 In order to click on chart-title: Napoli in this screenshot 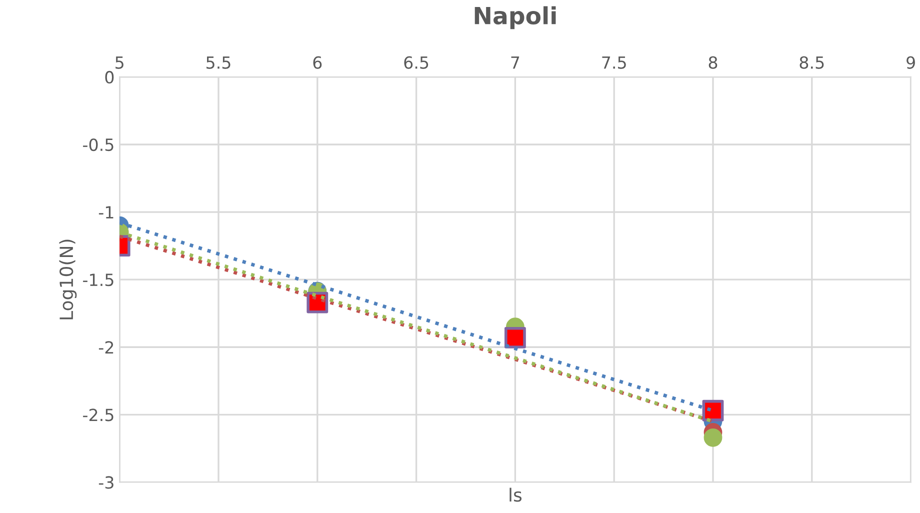, I will do `click(515, 18)`.